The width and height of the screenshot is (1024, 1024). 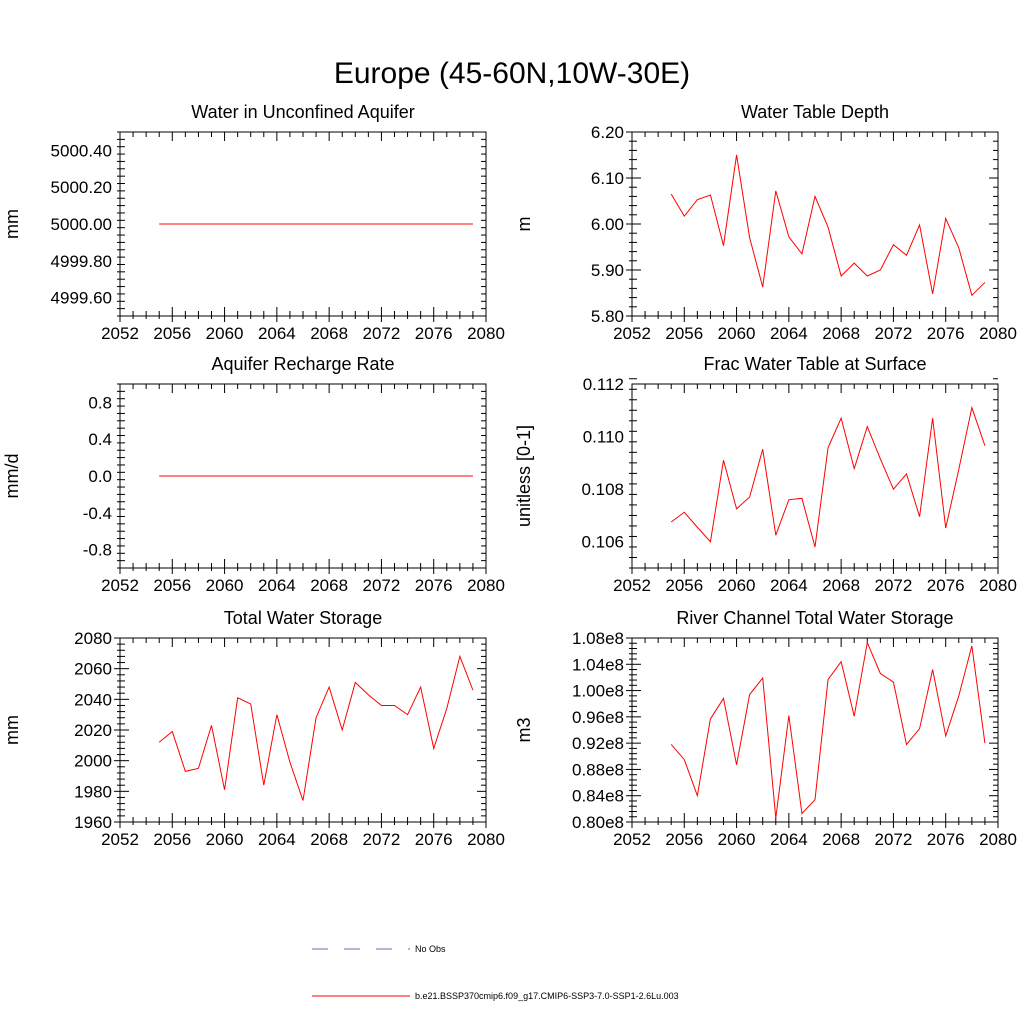 I want to click on panel-2-xtick-label: 2080, so click(x=998, y=333).